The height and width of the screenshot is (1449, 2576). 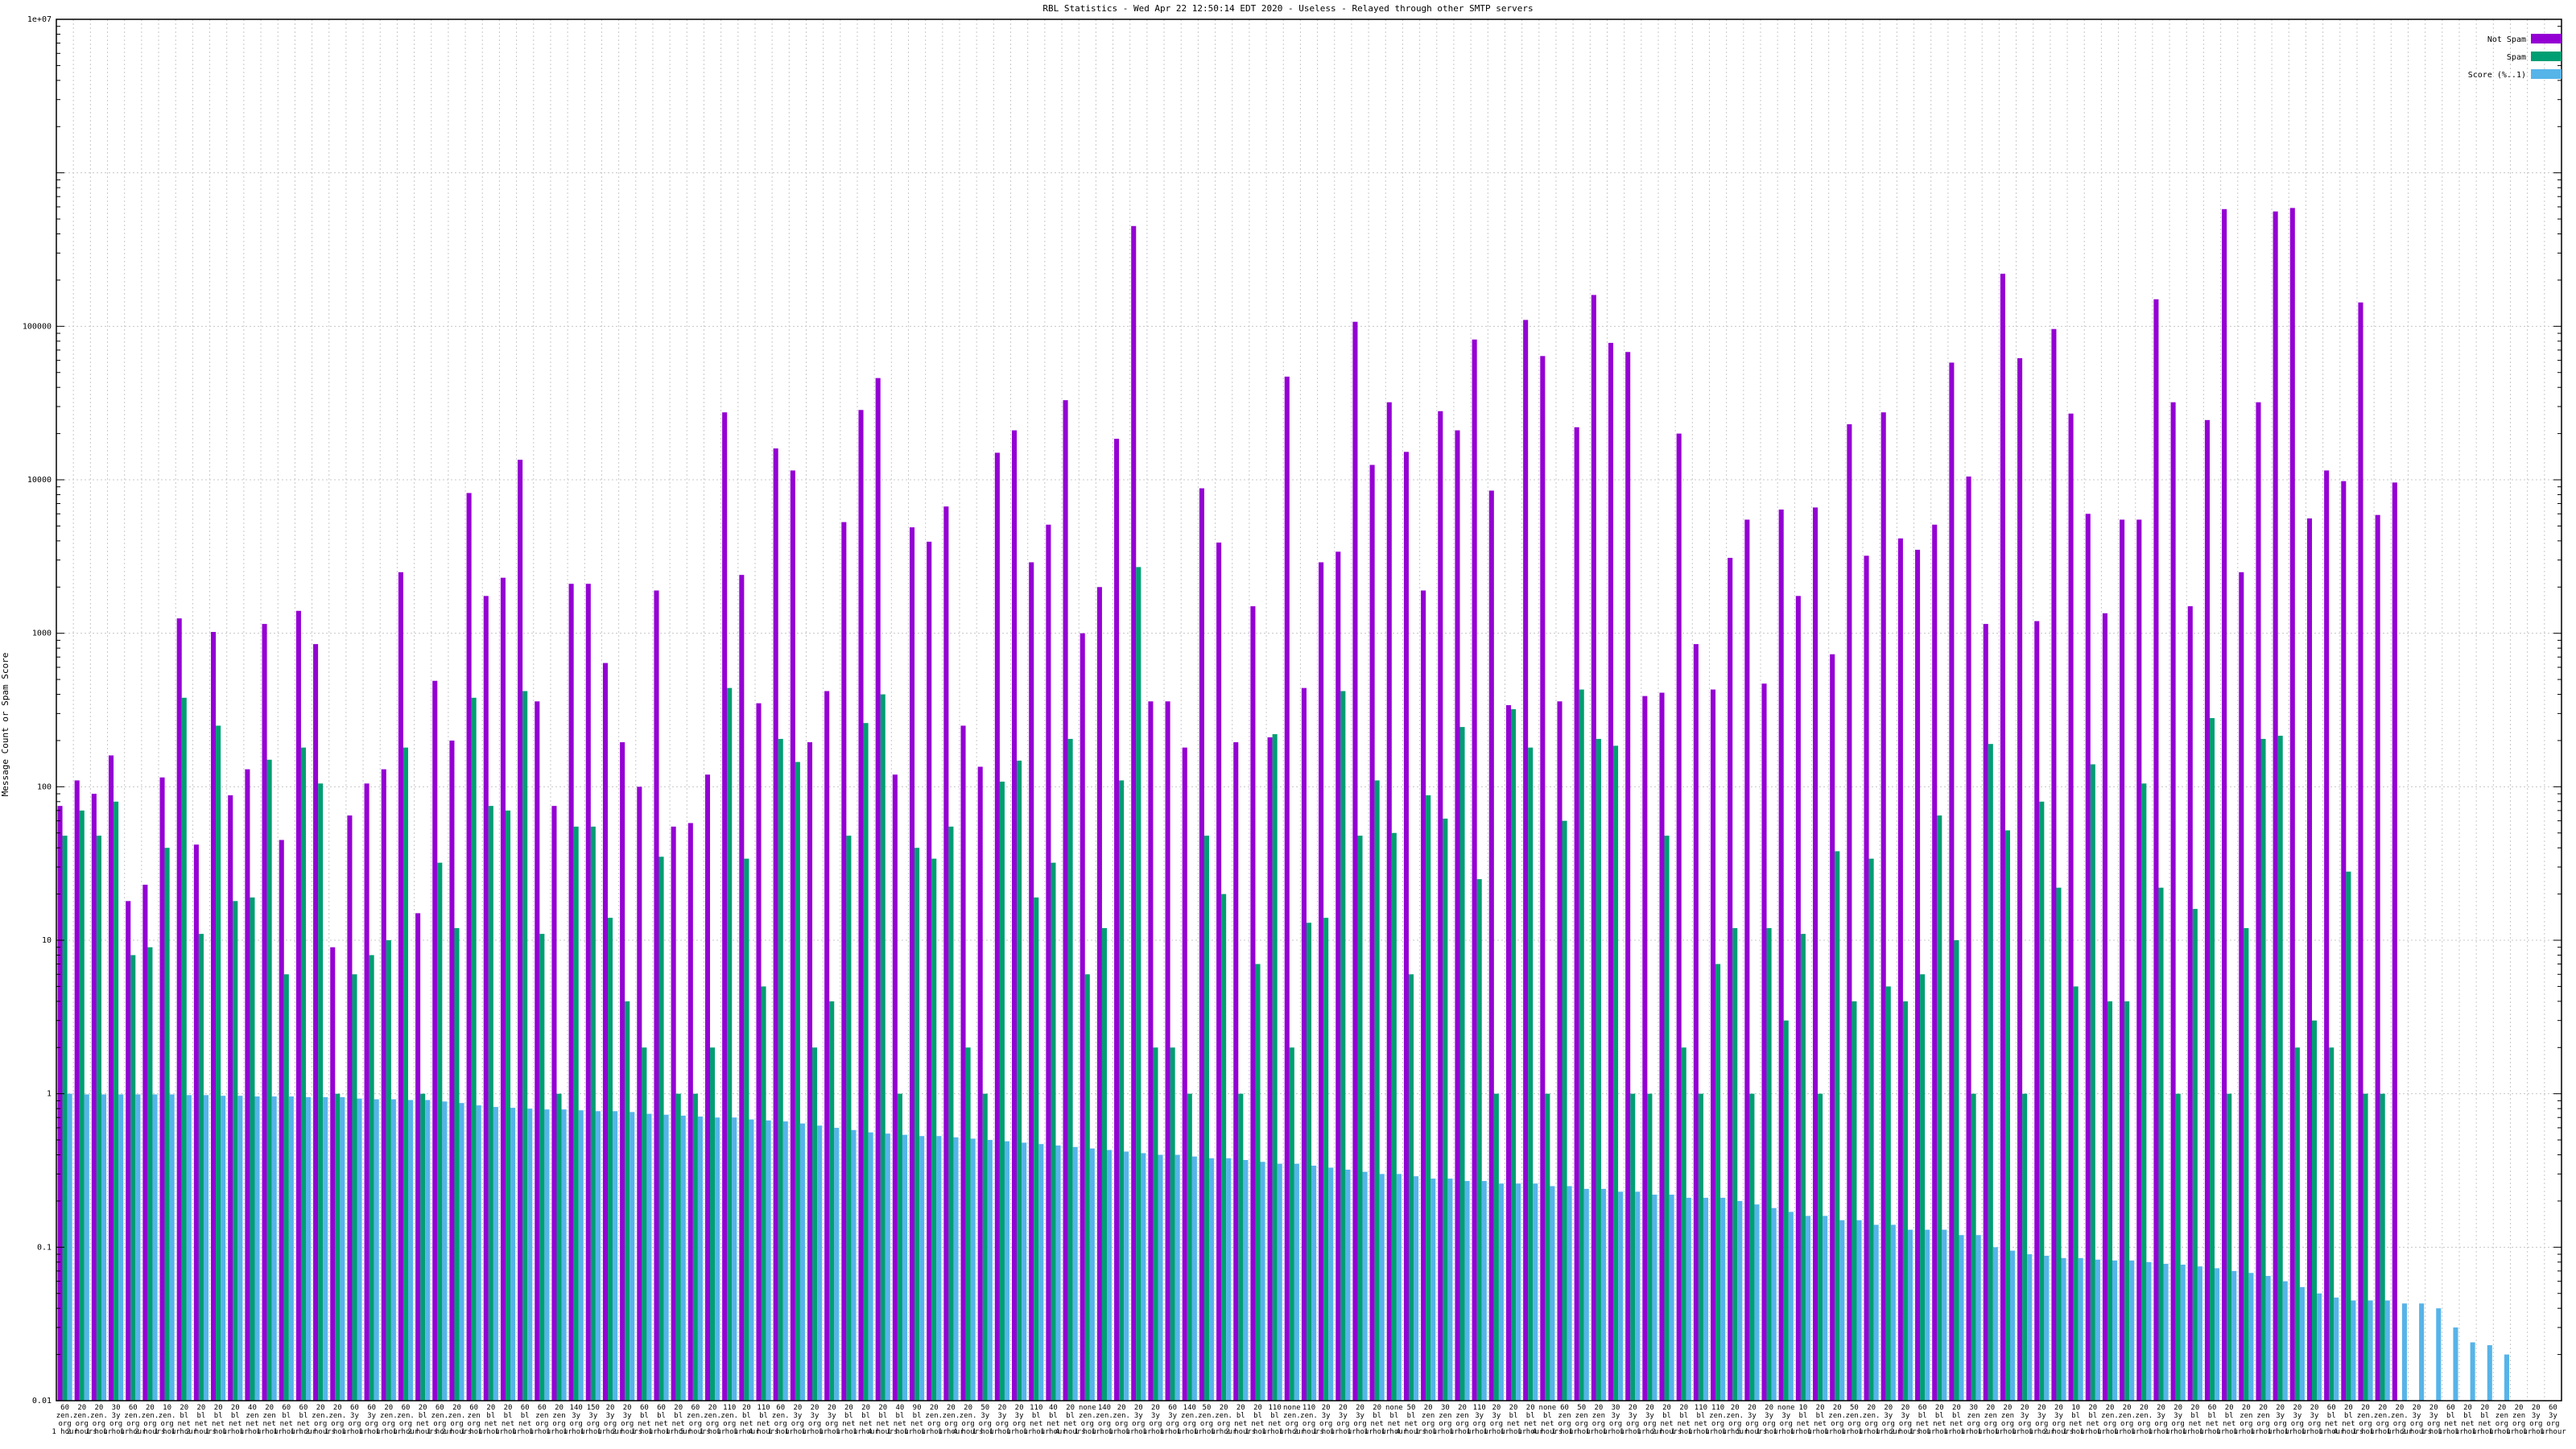 What do you see at coordinates (1190, 1416) in the screenshot?
I see `category-label: zen.` at bounding box center [1190, 1416].